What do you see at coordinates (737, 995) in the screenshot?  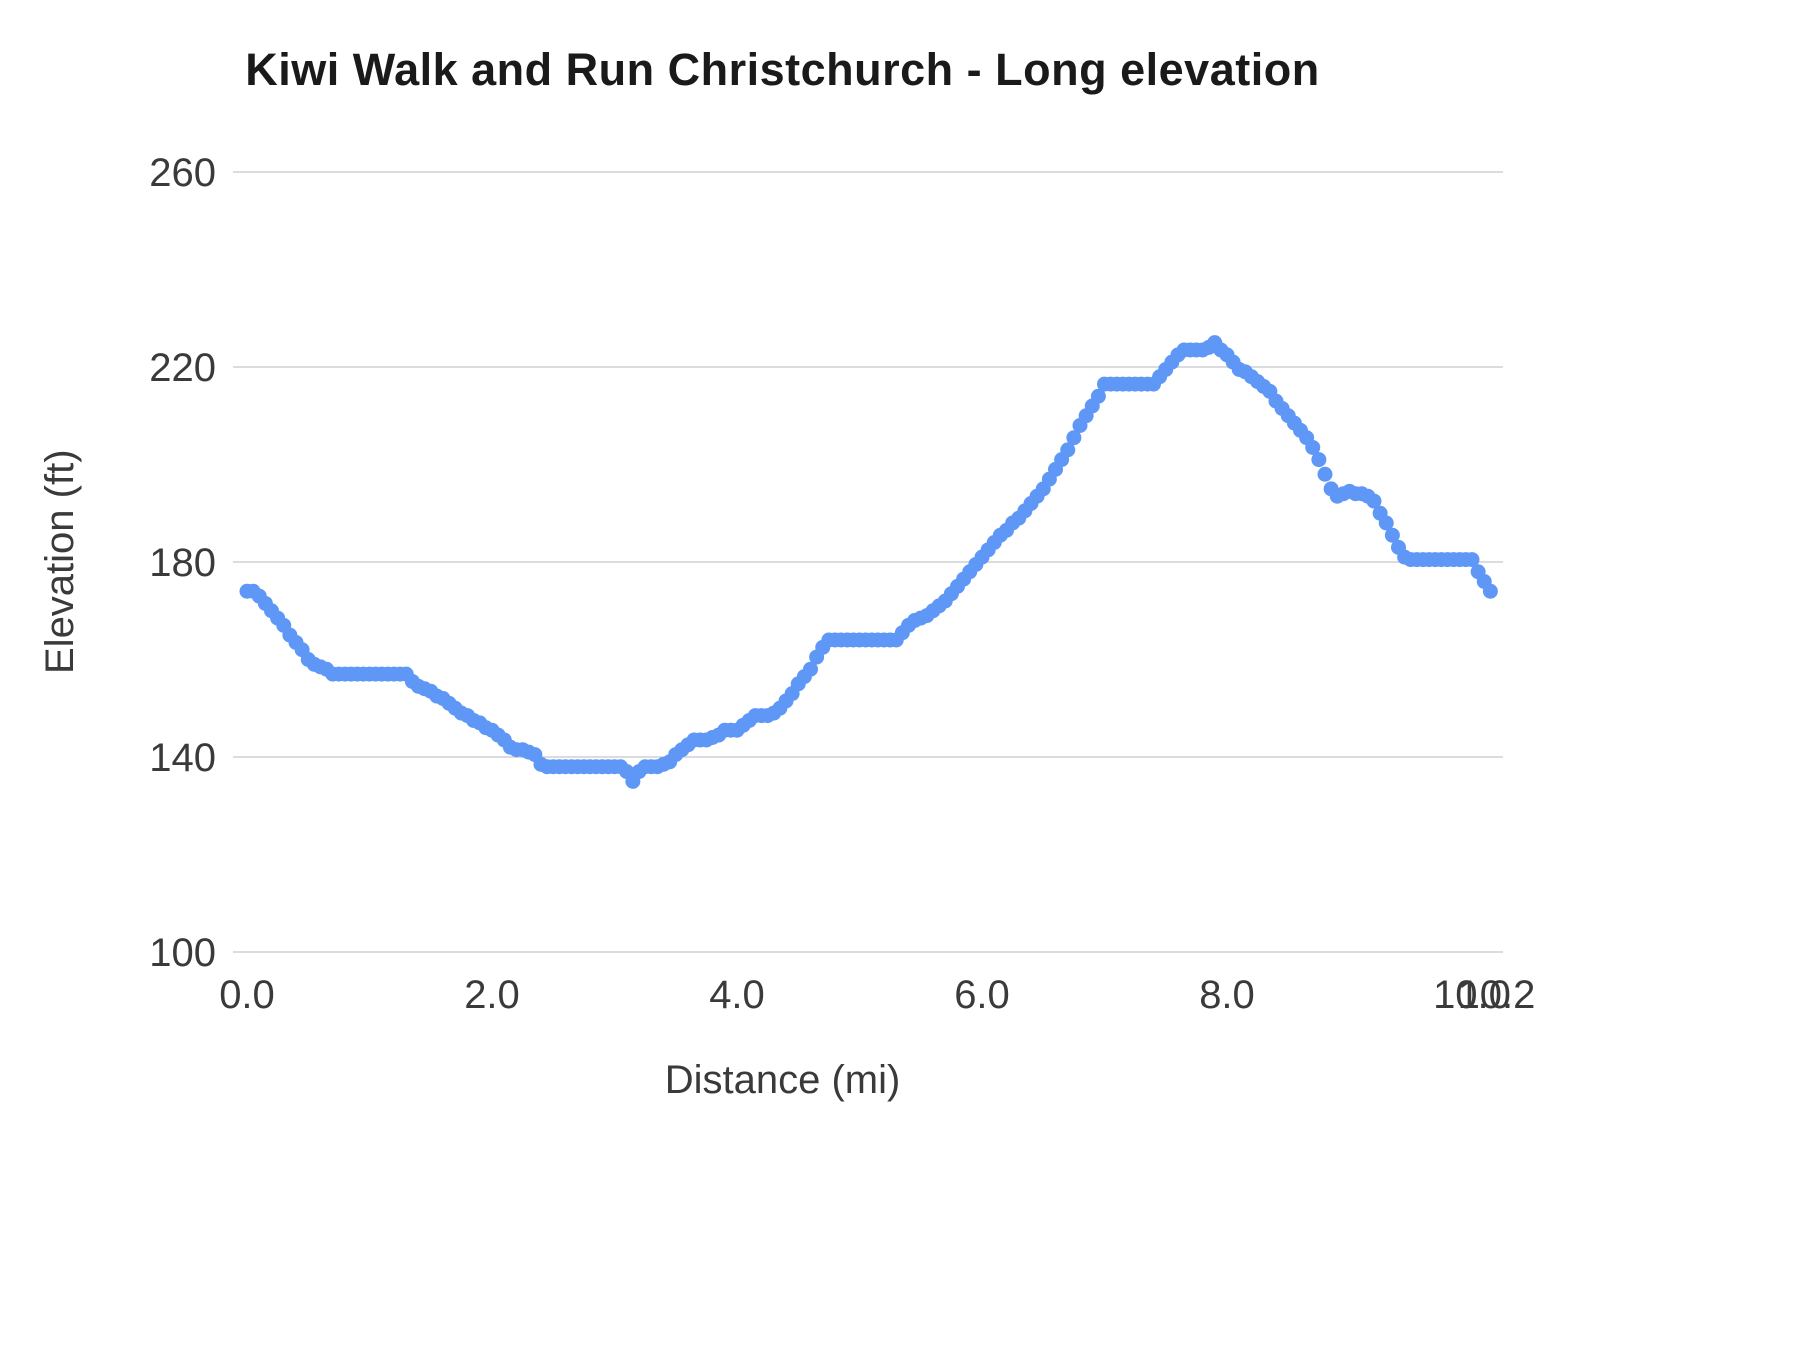 I see `x-tick-label: 4.0` at bounding box center [737, 995].